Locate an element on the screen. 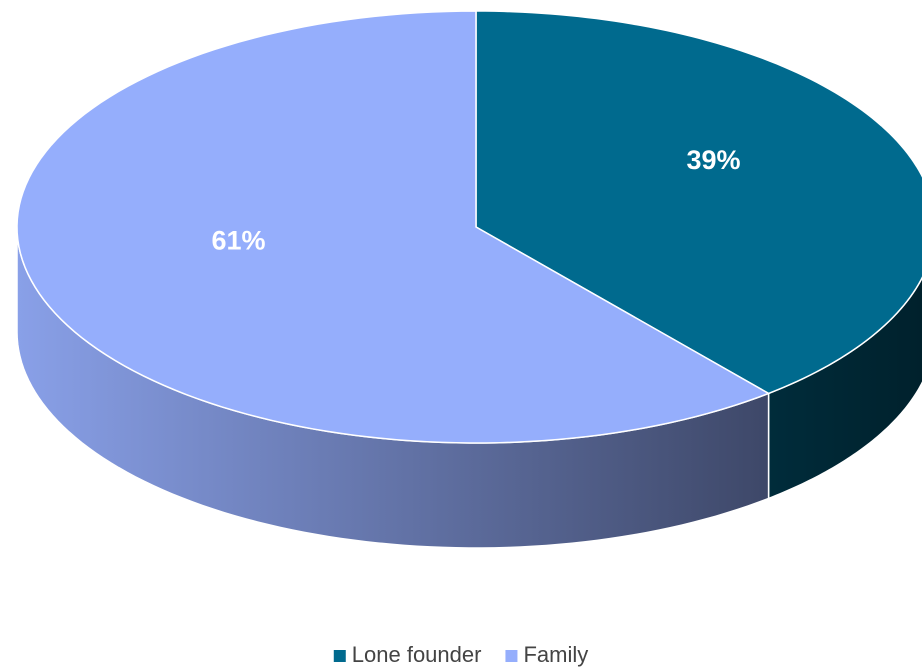  data-label: 39% is located at coordinates (714, 160).